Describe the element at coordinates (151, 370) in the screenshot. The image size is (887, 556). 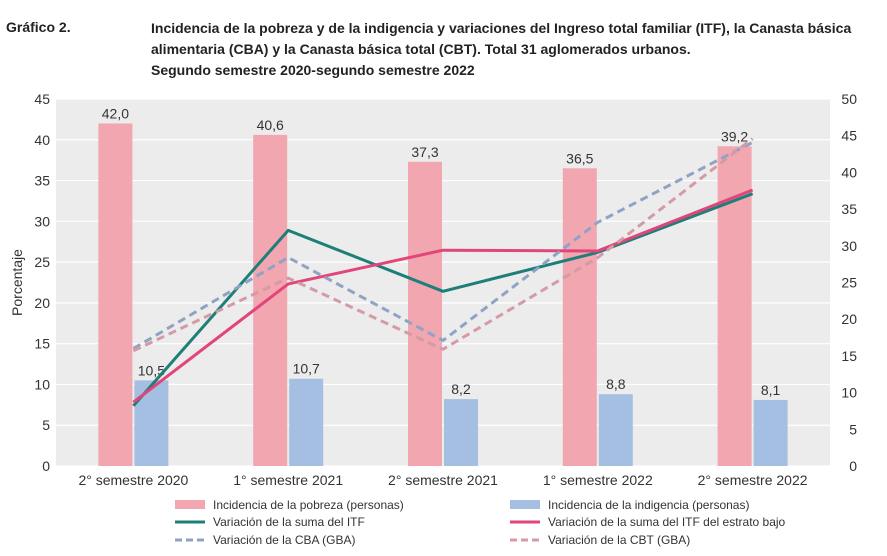
I see `data-label-indigencia: 10,5` at that location.